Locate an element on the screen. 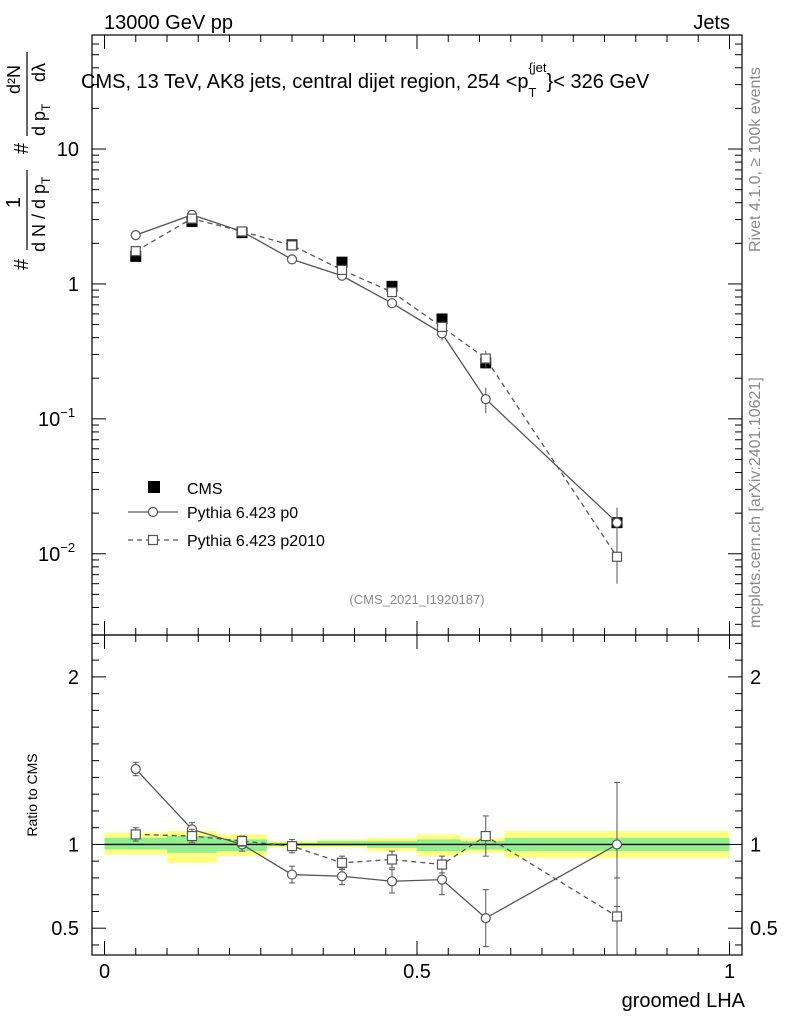 The width and height of the screenshot is (786, 1029). analysis-id: (CMS_2021_I1920187) is located at coordinates (416, 599).